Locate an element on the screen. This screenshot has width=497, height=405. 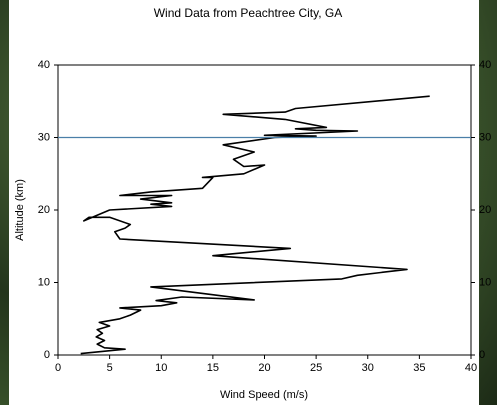
x-tick-label: 35 is located at coordinates (419, 368).